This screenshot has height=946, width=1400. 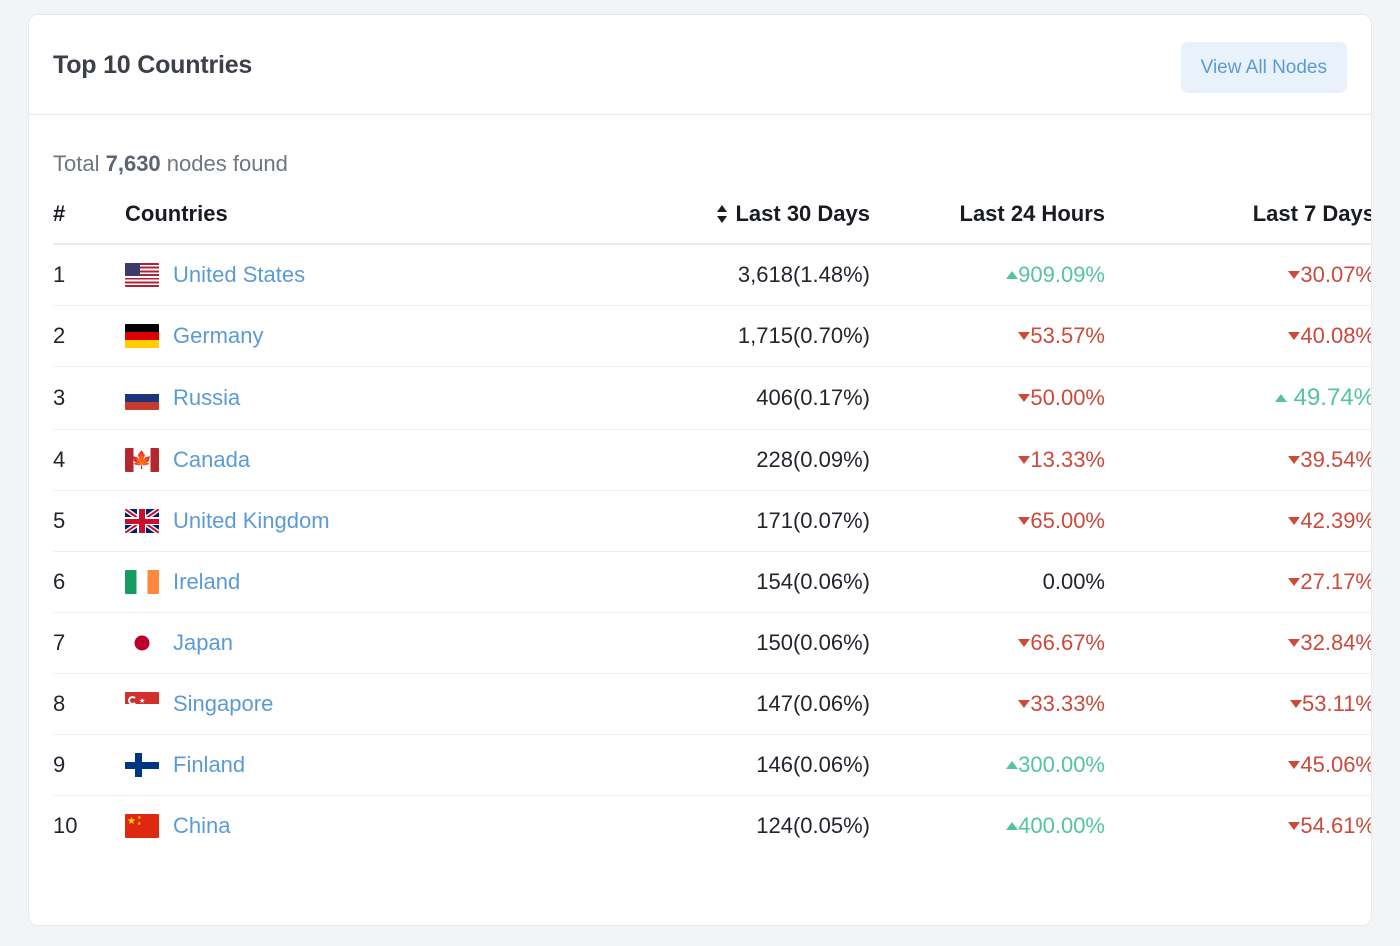 I want to click on row-rank: 1, so click(x=89, y=275).